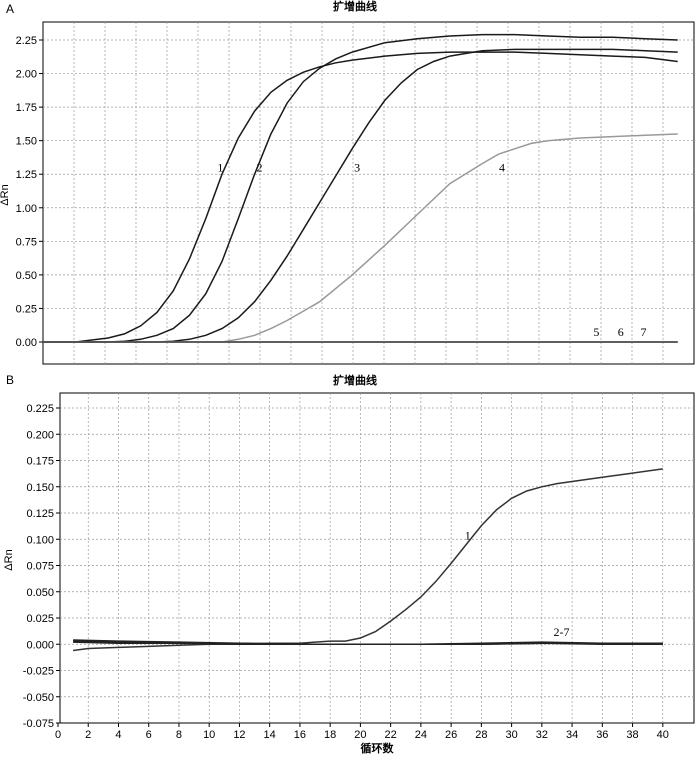  I want to click on x-tick-label: 24, so click(421, 735).